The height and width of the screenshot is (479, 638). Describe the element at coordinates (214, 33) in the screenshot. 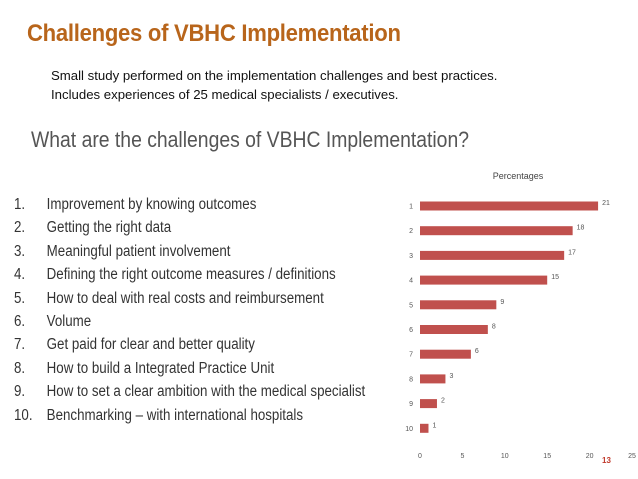

I see `slide-title: Challenges of VBHC Implementation` at that location.